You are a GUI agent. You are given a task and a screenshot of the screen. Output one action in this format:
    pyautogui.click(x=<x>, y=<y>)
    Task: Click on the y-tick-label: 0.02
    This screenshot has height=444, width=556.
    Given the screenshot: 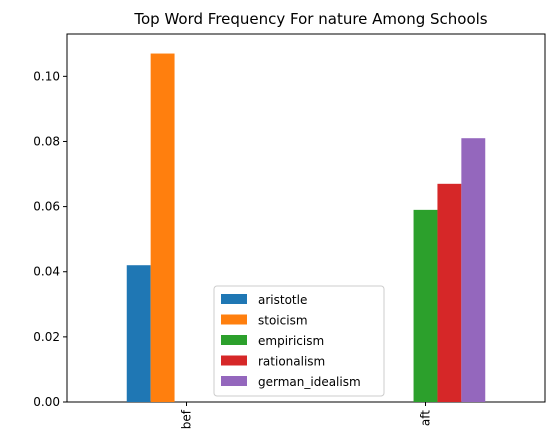 What is the action you would take?
    pyautogui.click(x=46, y=337)
    